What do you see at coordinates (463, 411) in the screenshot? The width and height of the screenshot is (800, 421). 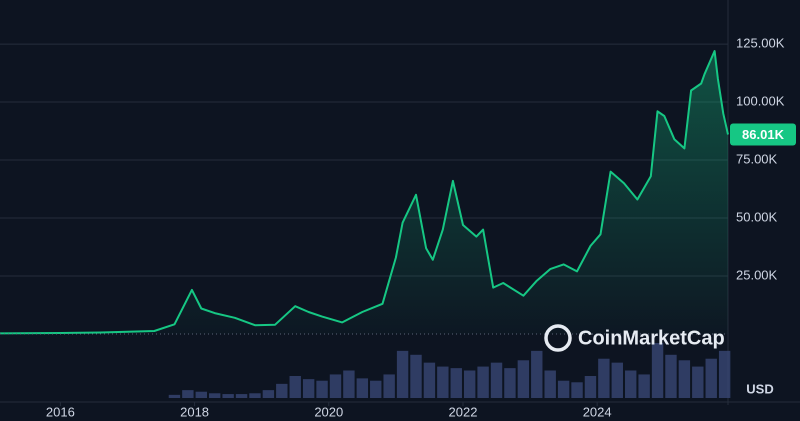 I see `x-tick-label: 2022` at bounding box center [463, 411].